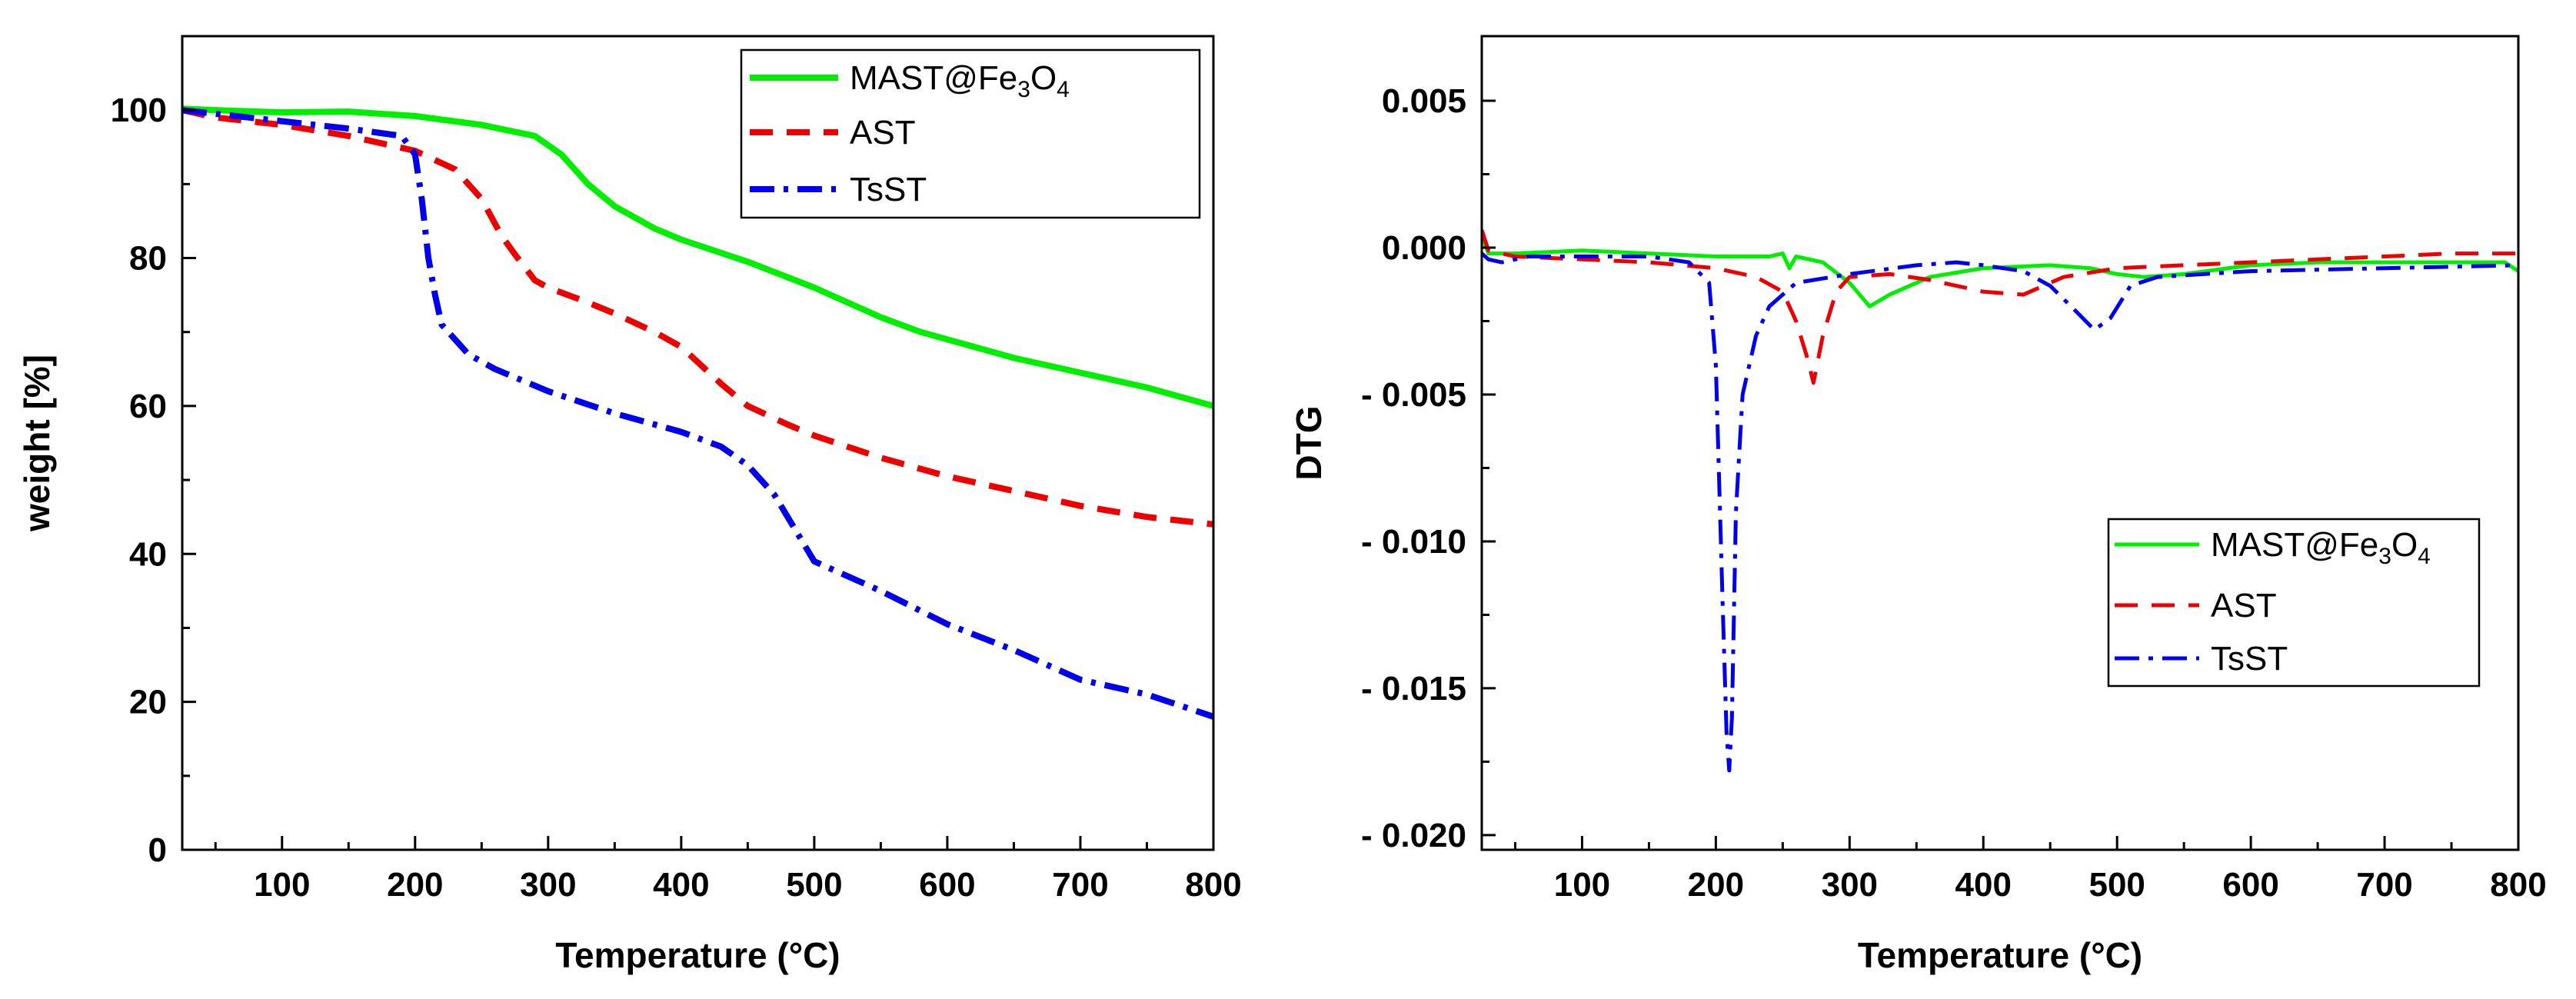 This screenshot has height=999, width=2576. Describe the element at coordinates (2244, 605) in the screenshot. I see `chart2-legend-label-ast: AST` at that location.